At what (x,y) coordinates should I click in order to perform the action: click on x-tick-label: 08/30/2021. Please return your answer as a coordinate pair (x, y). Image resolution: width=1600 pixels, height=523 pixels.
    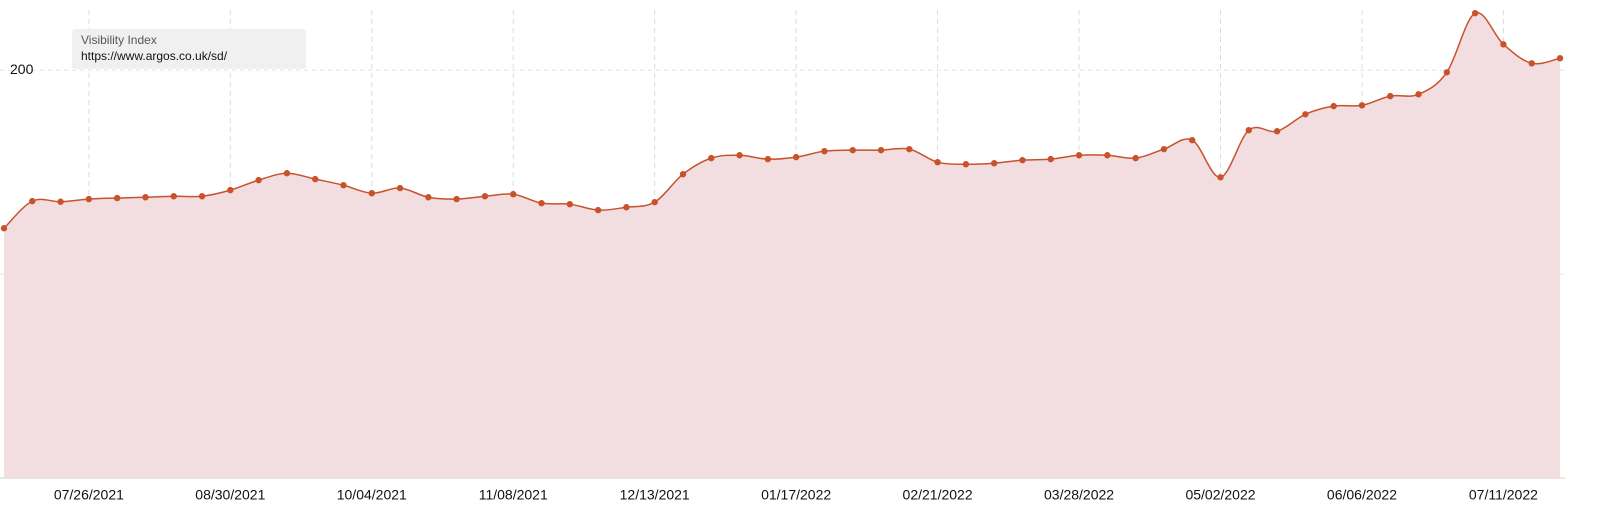
    Looking at the image, I should click on (230, 495).